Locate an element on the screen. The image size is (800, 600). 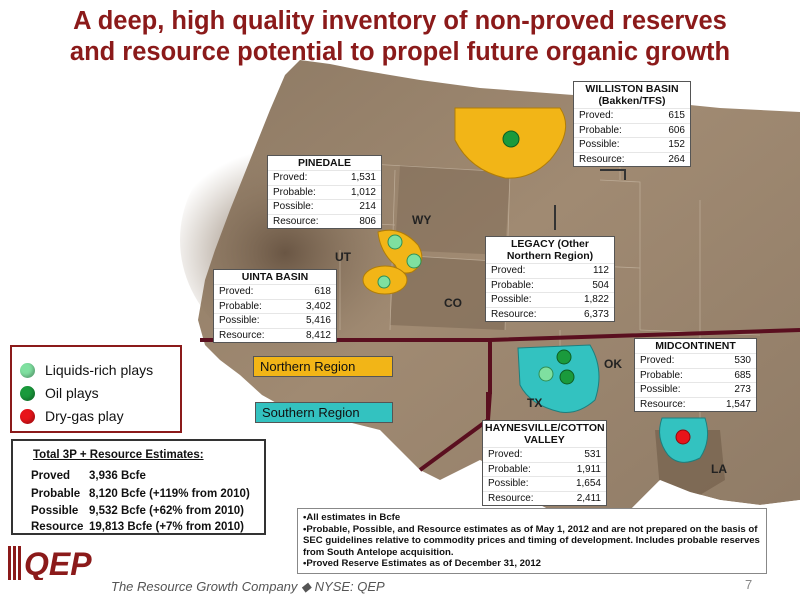
northern-region-label: Northern Region is located at coordinates (323, 366).